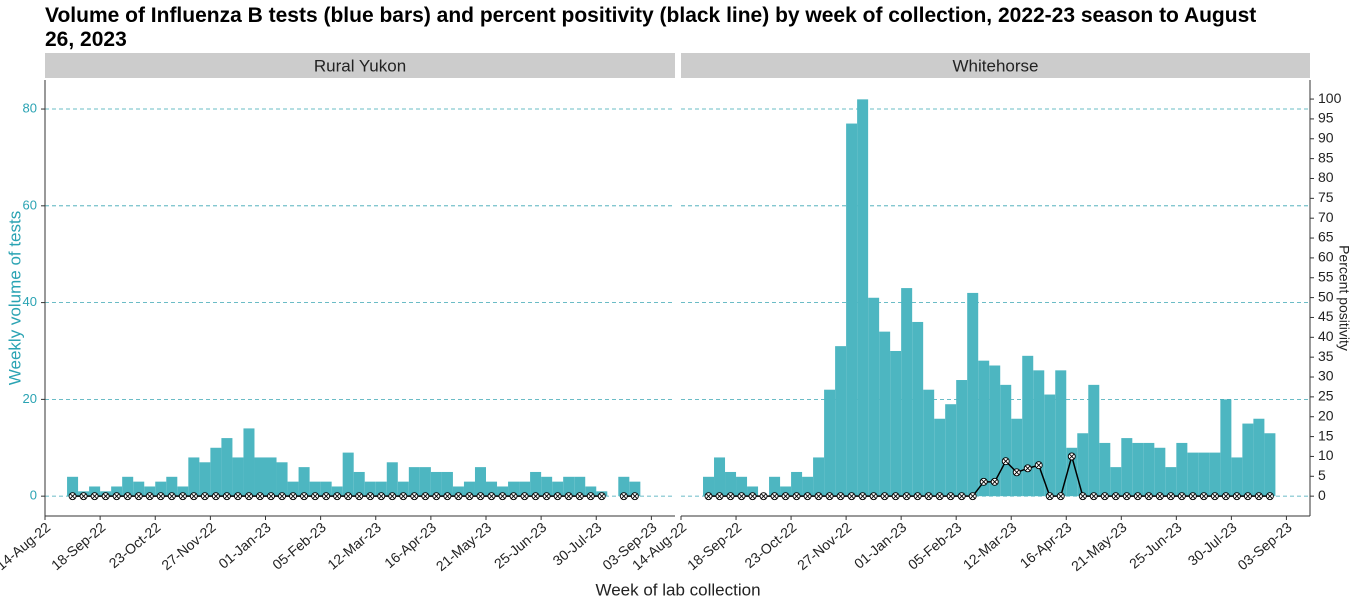  Describe the element at coordinates (410, 545) in the screenshot. I see `x-tick-label: 16-Apr-23` at that location.